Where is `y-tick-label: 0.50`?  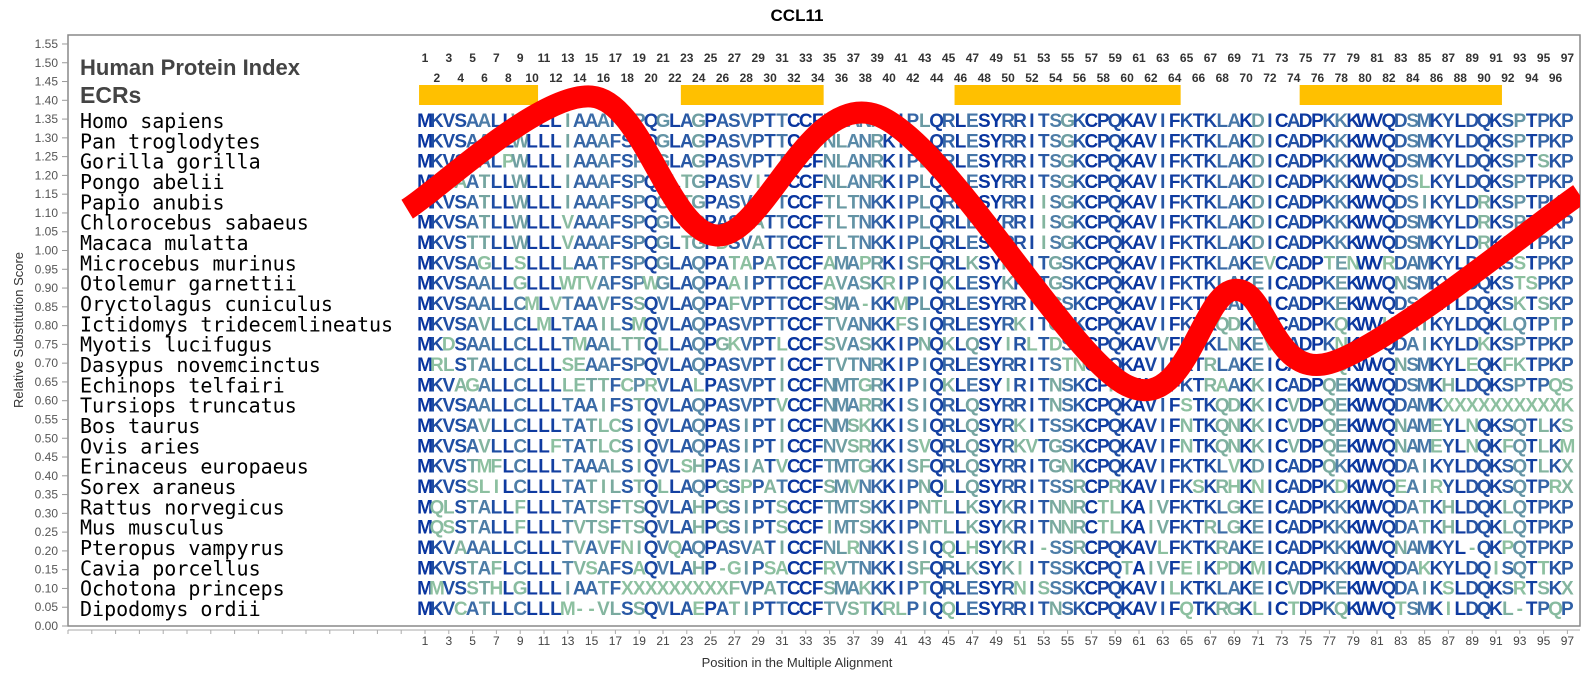 y-tick-label: 0.50 is located at coordinates (47, 438).